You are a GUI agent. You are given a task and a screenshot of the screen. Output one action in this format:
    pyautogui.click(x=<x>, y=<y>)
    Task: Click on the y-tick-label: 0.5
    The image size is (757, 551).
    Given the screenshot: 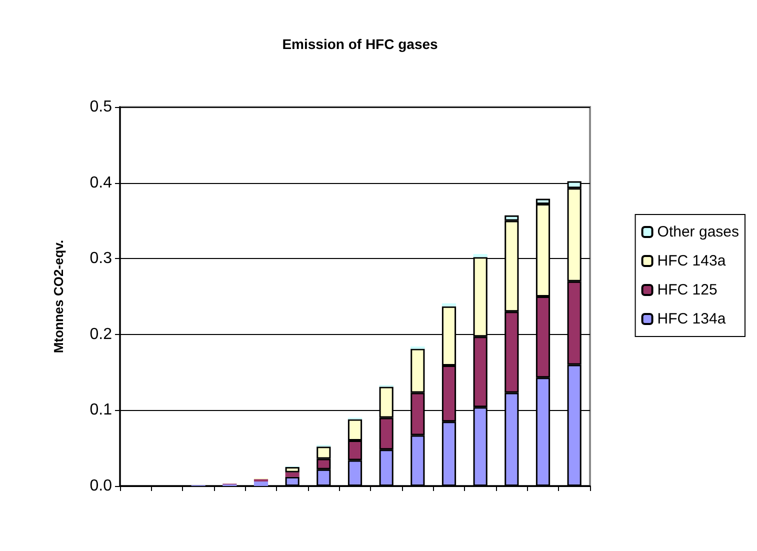 What is the action you would take?
    pyautogui.click(x=101, y=107)
    